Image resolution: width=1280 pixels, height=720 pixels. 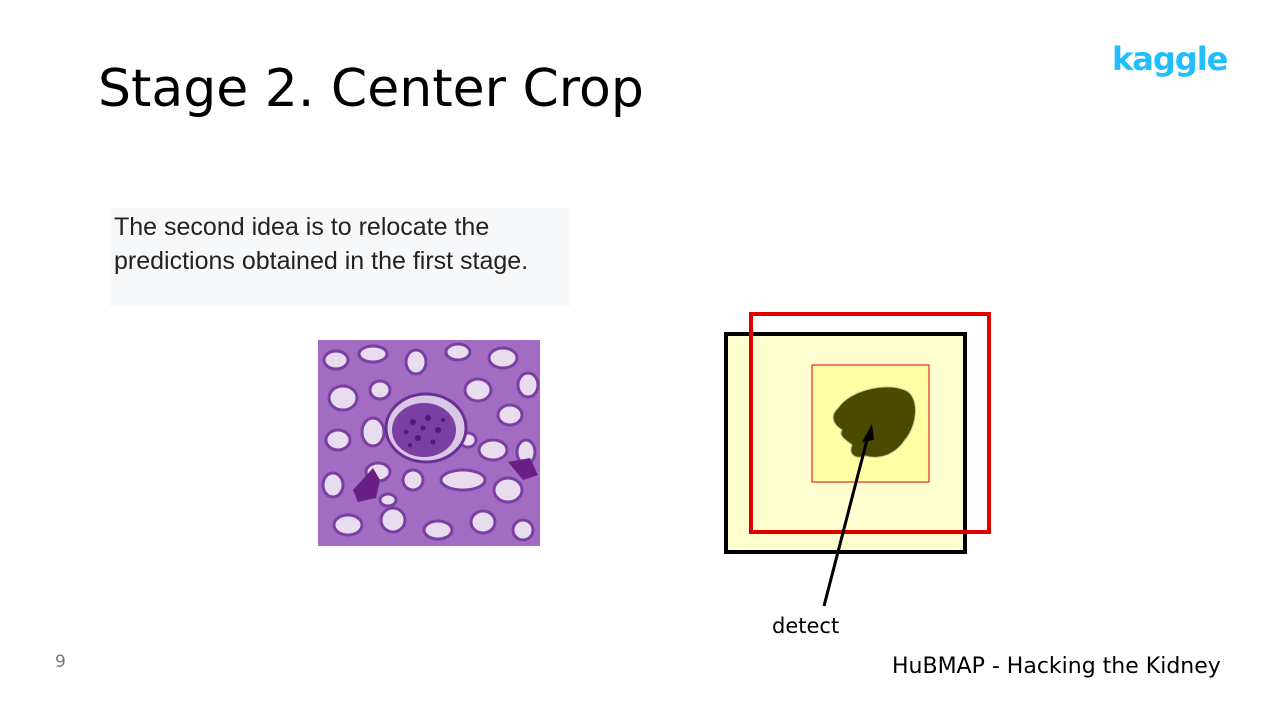 I want to click on histology-image, so click(x=429, y=443).